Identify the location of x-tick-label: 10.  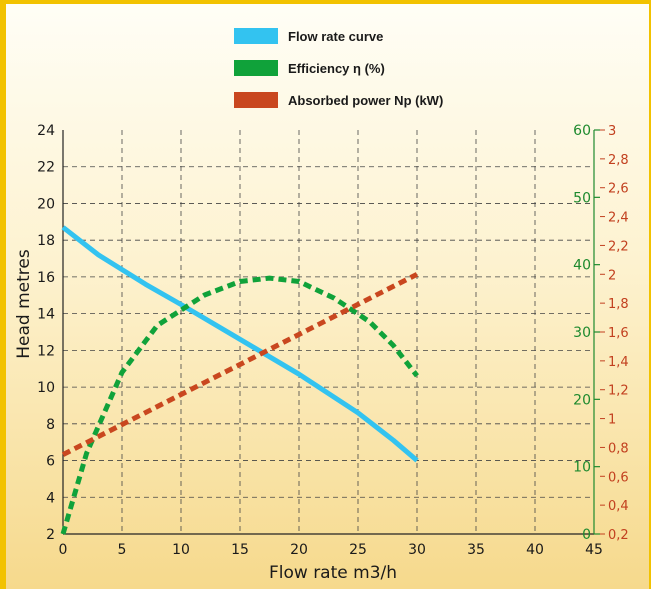
(181, 550).